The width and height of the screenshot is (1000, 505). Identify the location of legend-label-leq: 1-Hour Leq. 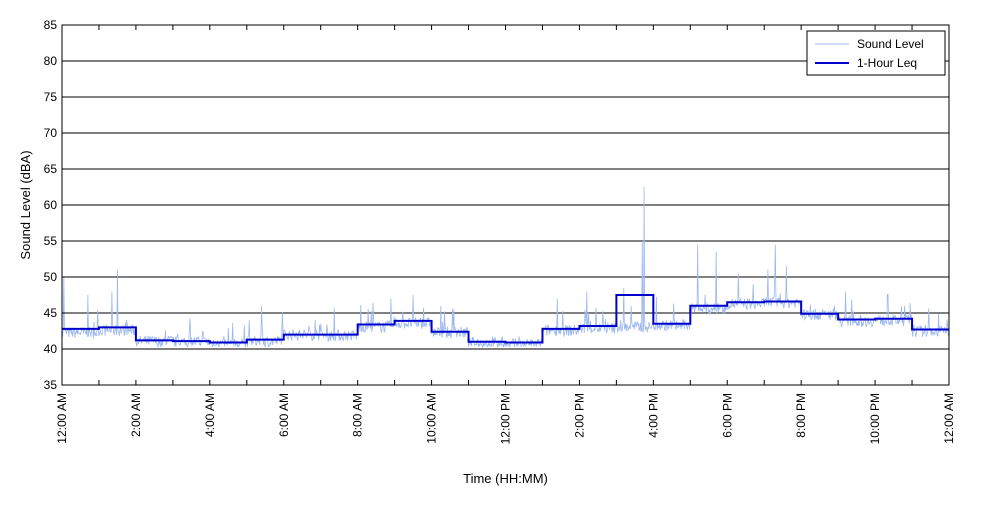
(887, 63).